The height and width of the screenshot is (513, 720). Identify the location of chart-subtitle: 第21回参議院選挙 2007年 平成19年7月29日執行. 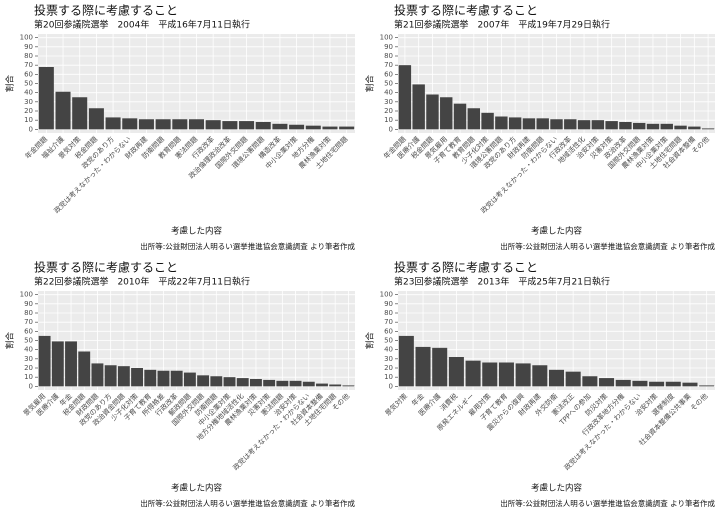
(502, 25).